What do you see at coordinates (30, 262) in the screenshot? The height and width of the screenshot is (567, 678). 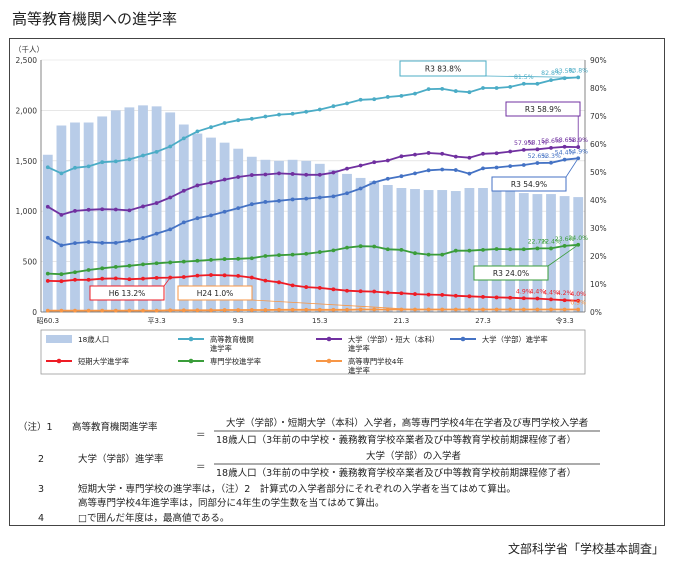 I see `y-left-tick-label: 500` at bounding box center [30, 262].